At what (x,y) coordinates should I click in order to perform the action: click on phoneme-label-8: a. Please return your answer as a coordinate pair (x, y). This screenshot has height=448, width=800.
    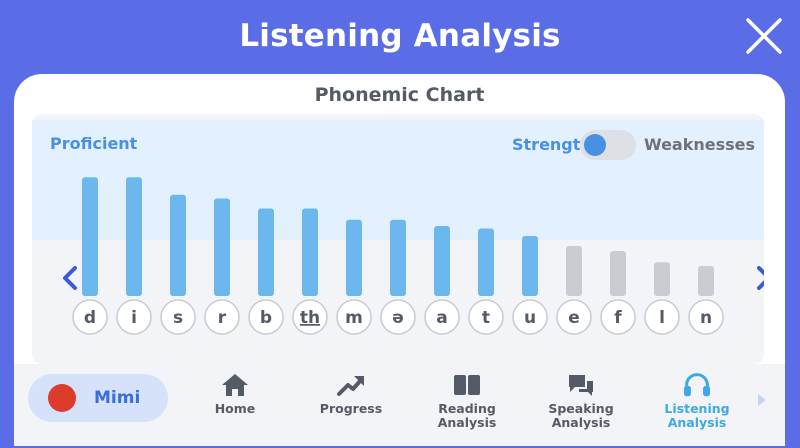
    Looking at the image, I should click on (441, 318).